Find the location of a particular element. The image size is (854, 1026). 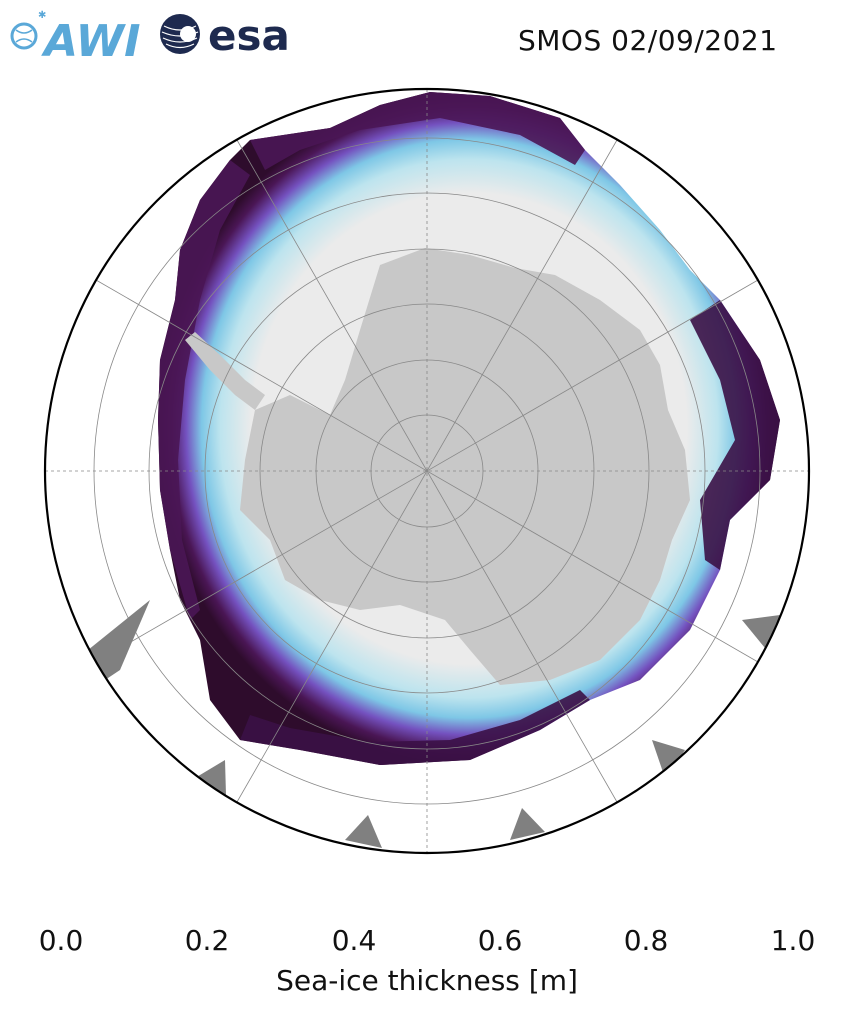

map-title: SMOS 02/09/2021 is located at coordinates (648, 40).